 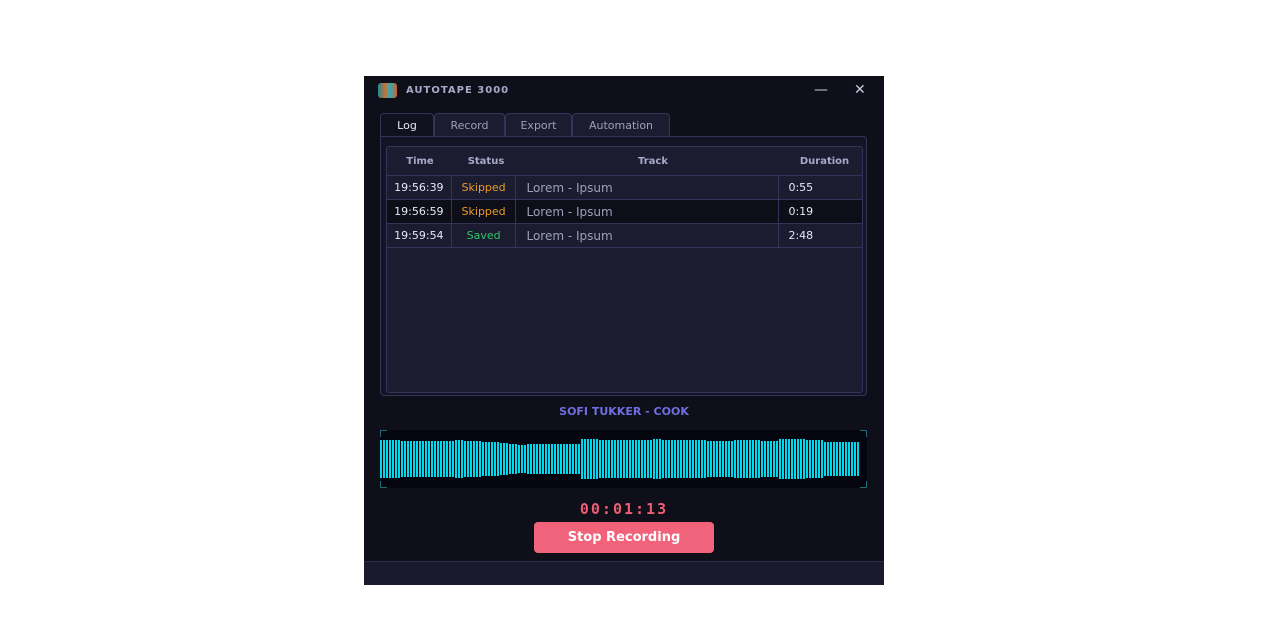 What do you see at coordinates (801, 211) in the screenshot?
I see `duration-cell: 0:19` at bounding box center [801, 211].